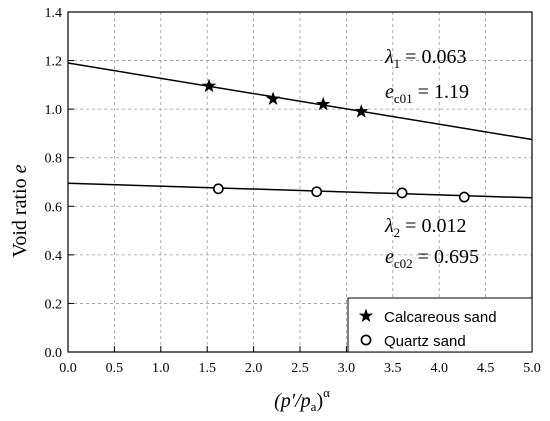 This screenshot has height=421, width=550. What do you see at coordinates (20, 210) in the screenshot?
I see `y-axis-title: Void ratio e` at bounding box center [20, 210].